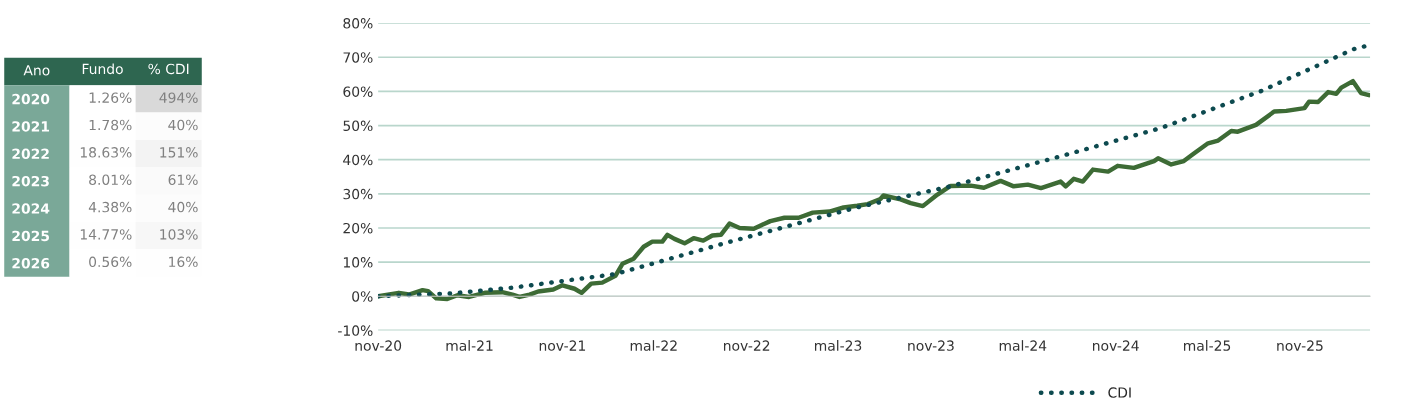 The width and height of the screenshot is (1411, 413). I want to click on y-tick-label: 10%, so click(358, 262).